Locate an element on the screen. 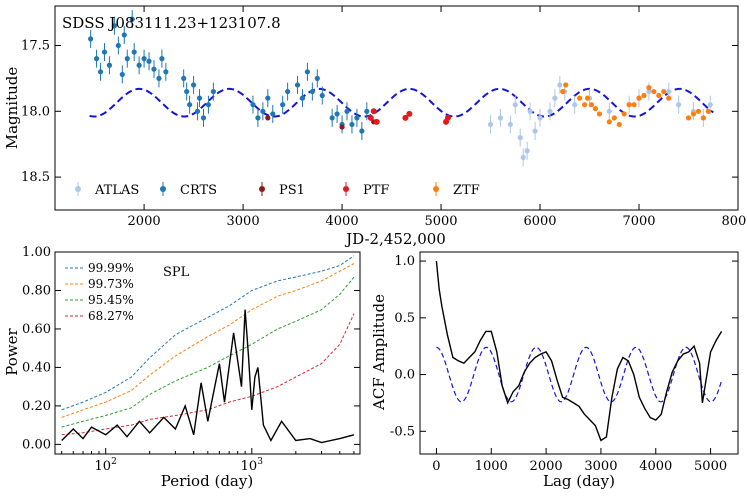  legend-label-ztf: ZTF is located at coordinates (466, 190).